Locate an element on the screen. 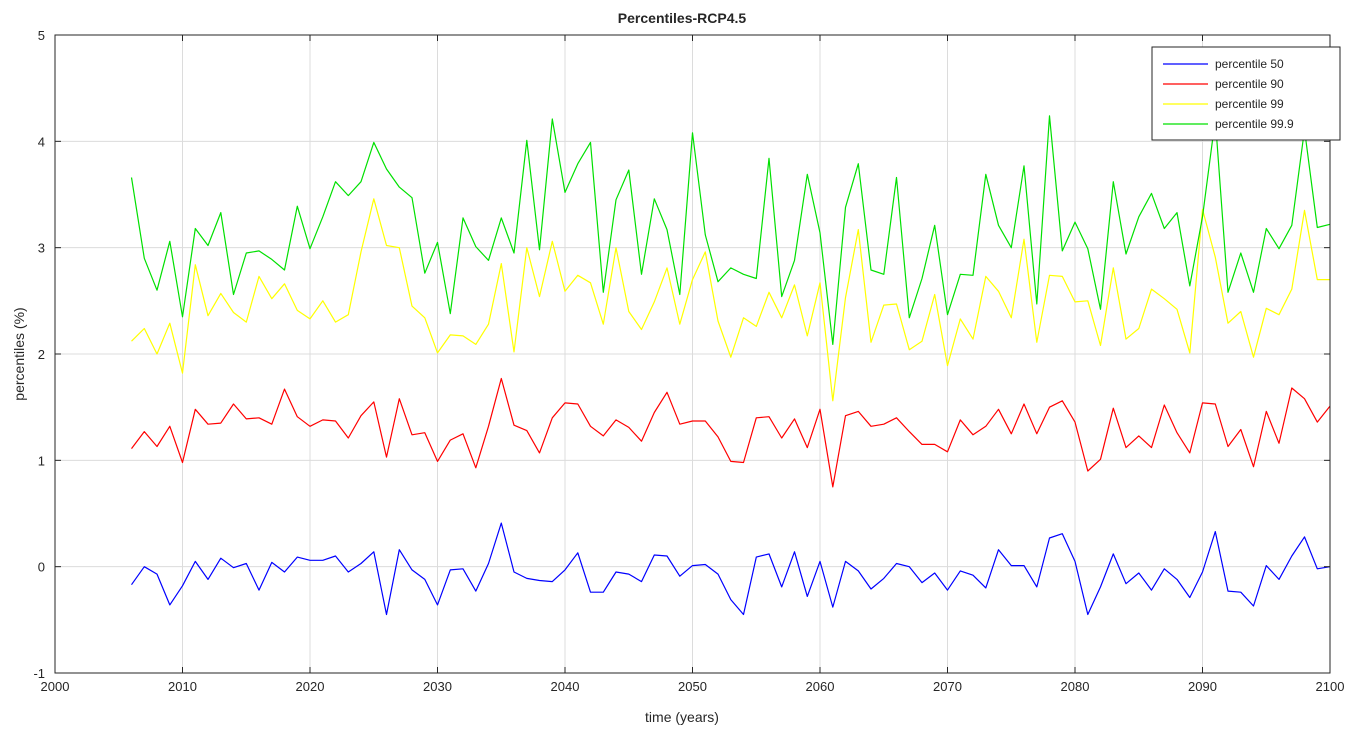 This screenshot has width=1365, height=732. legend-label: percentile 99 is located at coordinates (1249, 104).